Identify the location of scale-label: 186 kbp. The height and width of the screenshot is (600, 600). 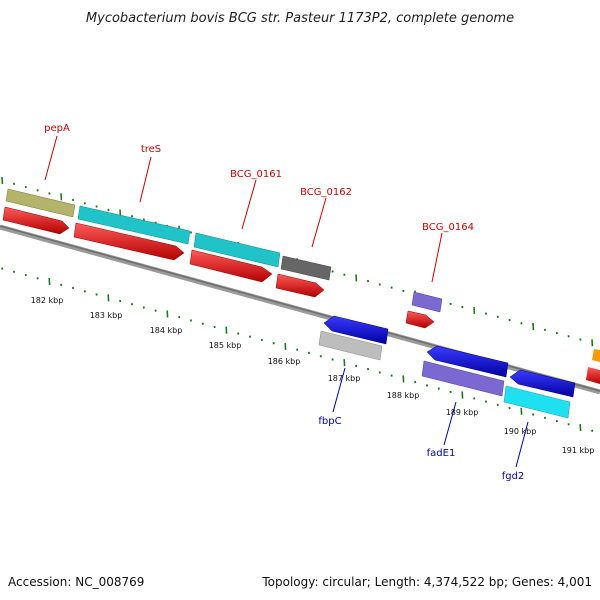
(284, 361).